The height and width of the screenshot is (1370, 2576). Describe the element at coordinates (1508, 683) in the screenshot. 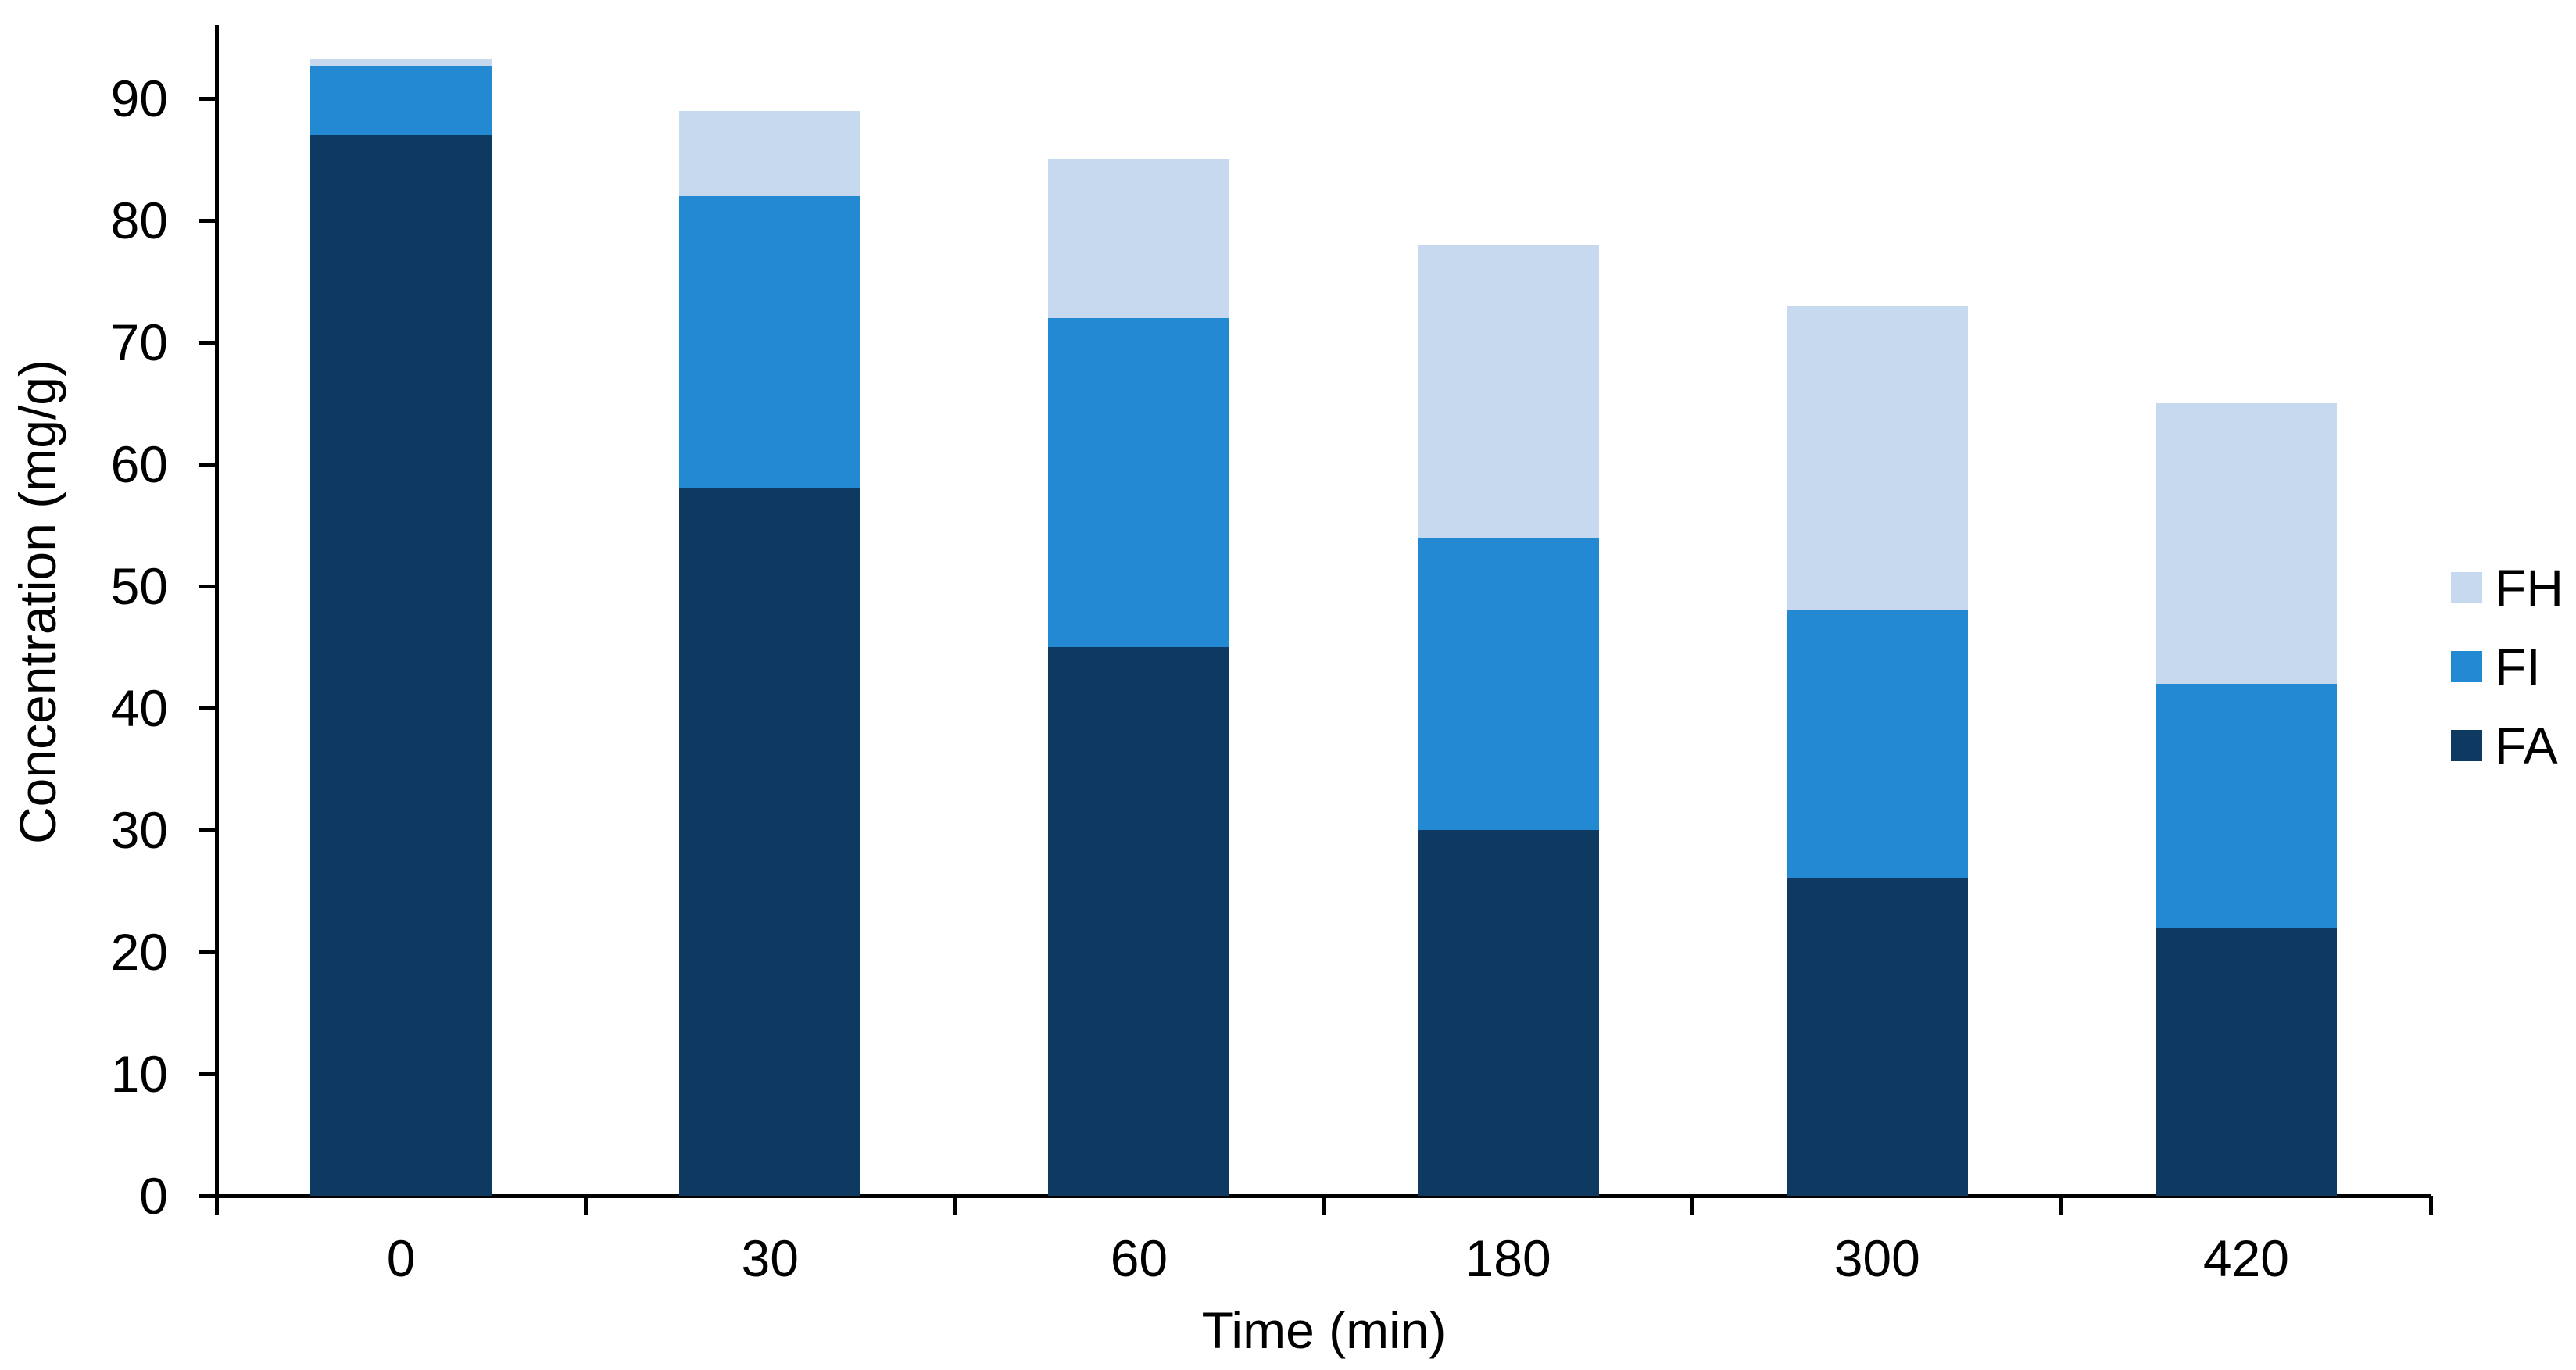

I see `bar-segment-FI-t180` at that location.